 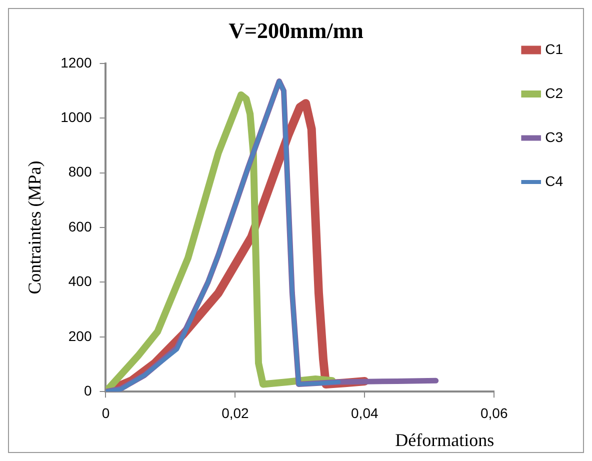 I want to click on x-tick-label: 0, so click(x=106, y=412).